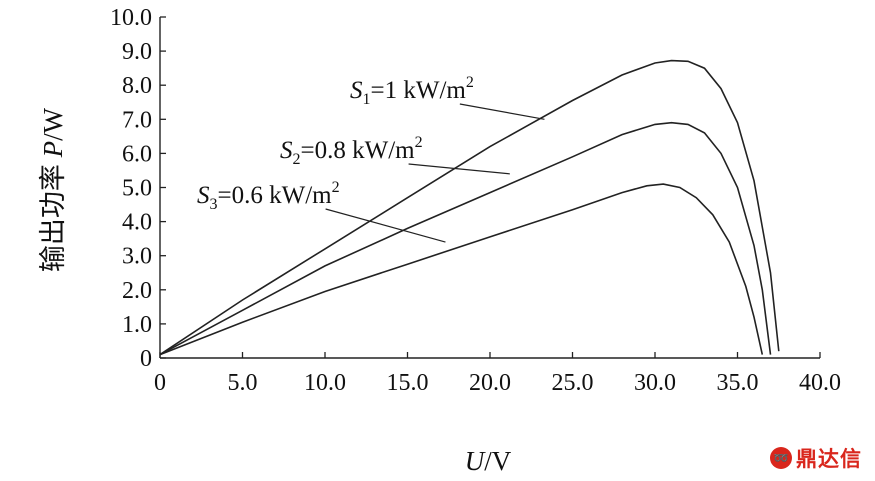 This screenshot has width=875, height=481. I want to click on series-label-2: S2=0.8 kW/m2, so click(351, 151).